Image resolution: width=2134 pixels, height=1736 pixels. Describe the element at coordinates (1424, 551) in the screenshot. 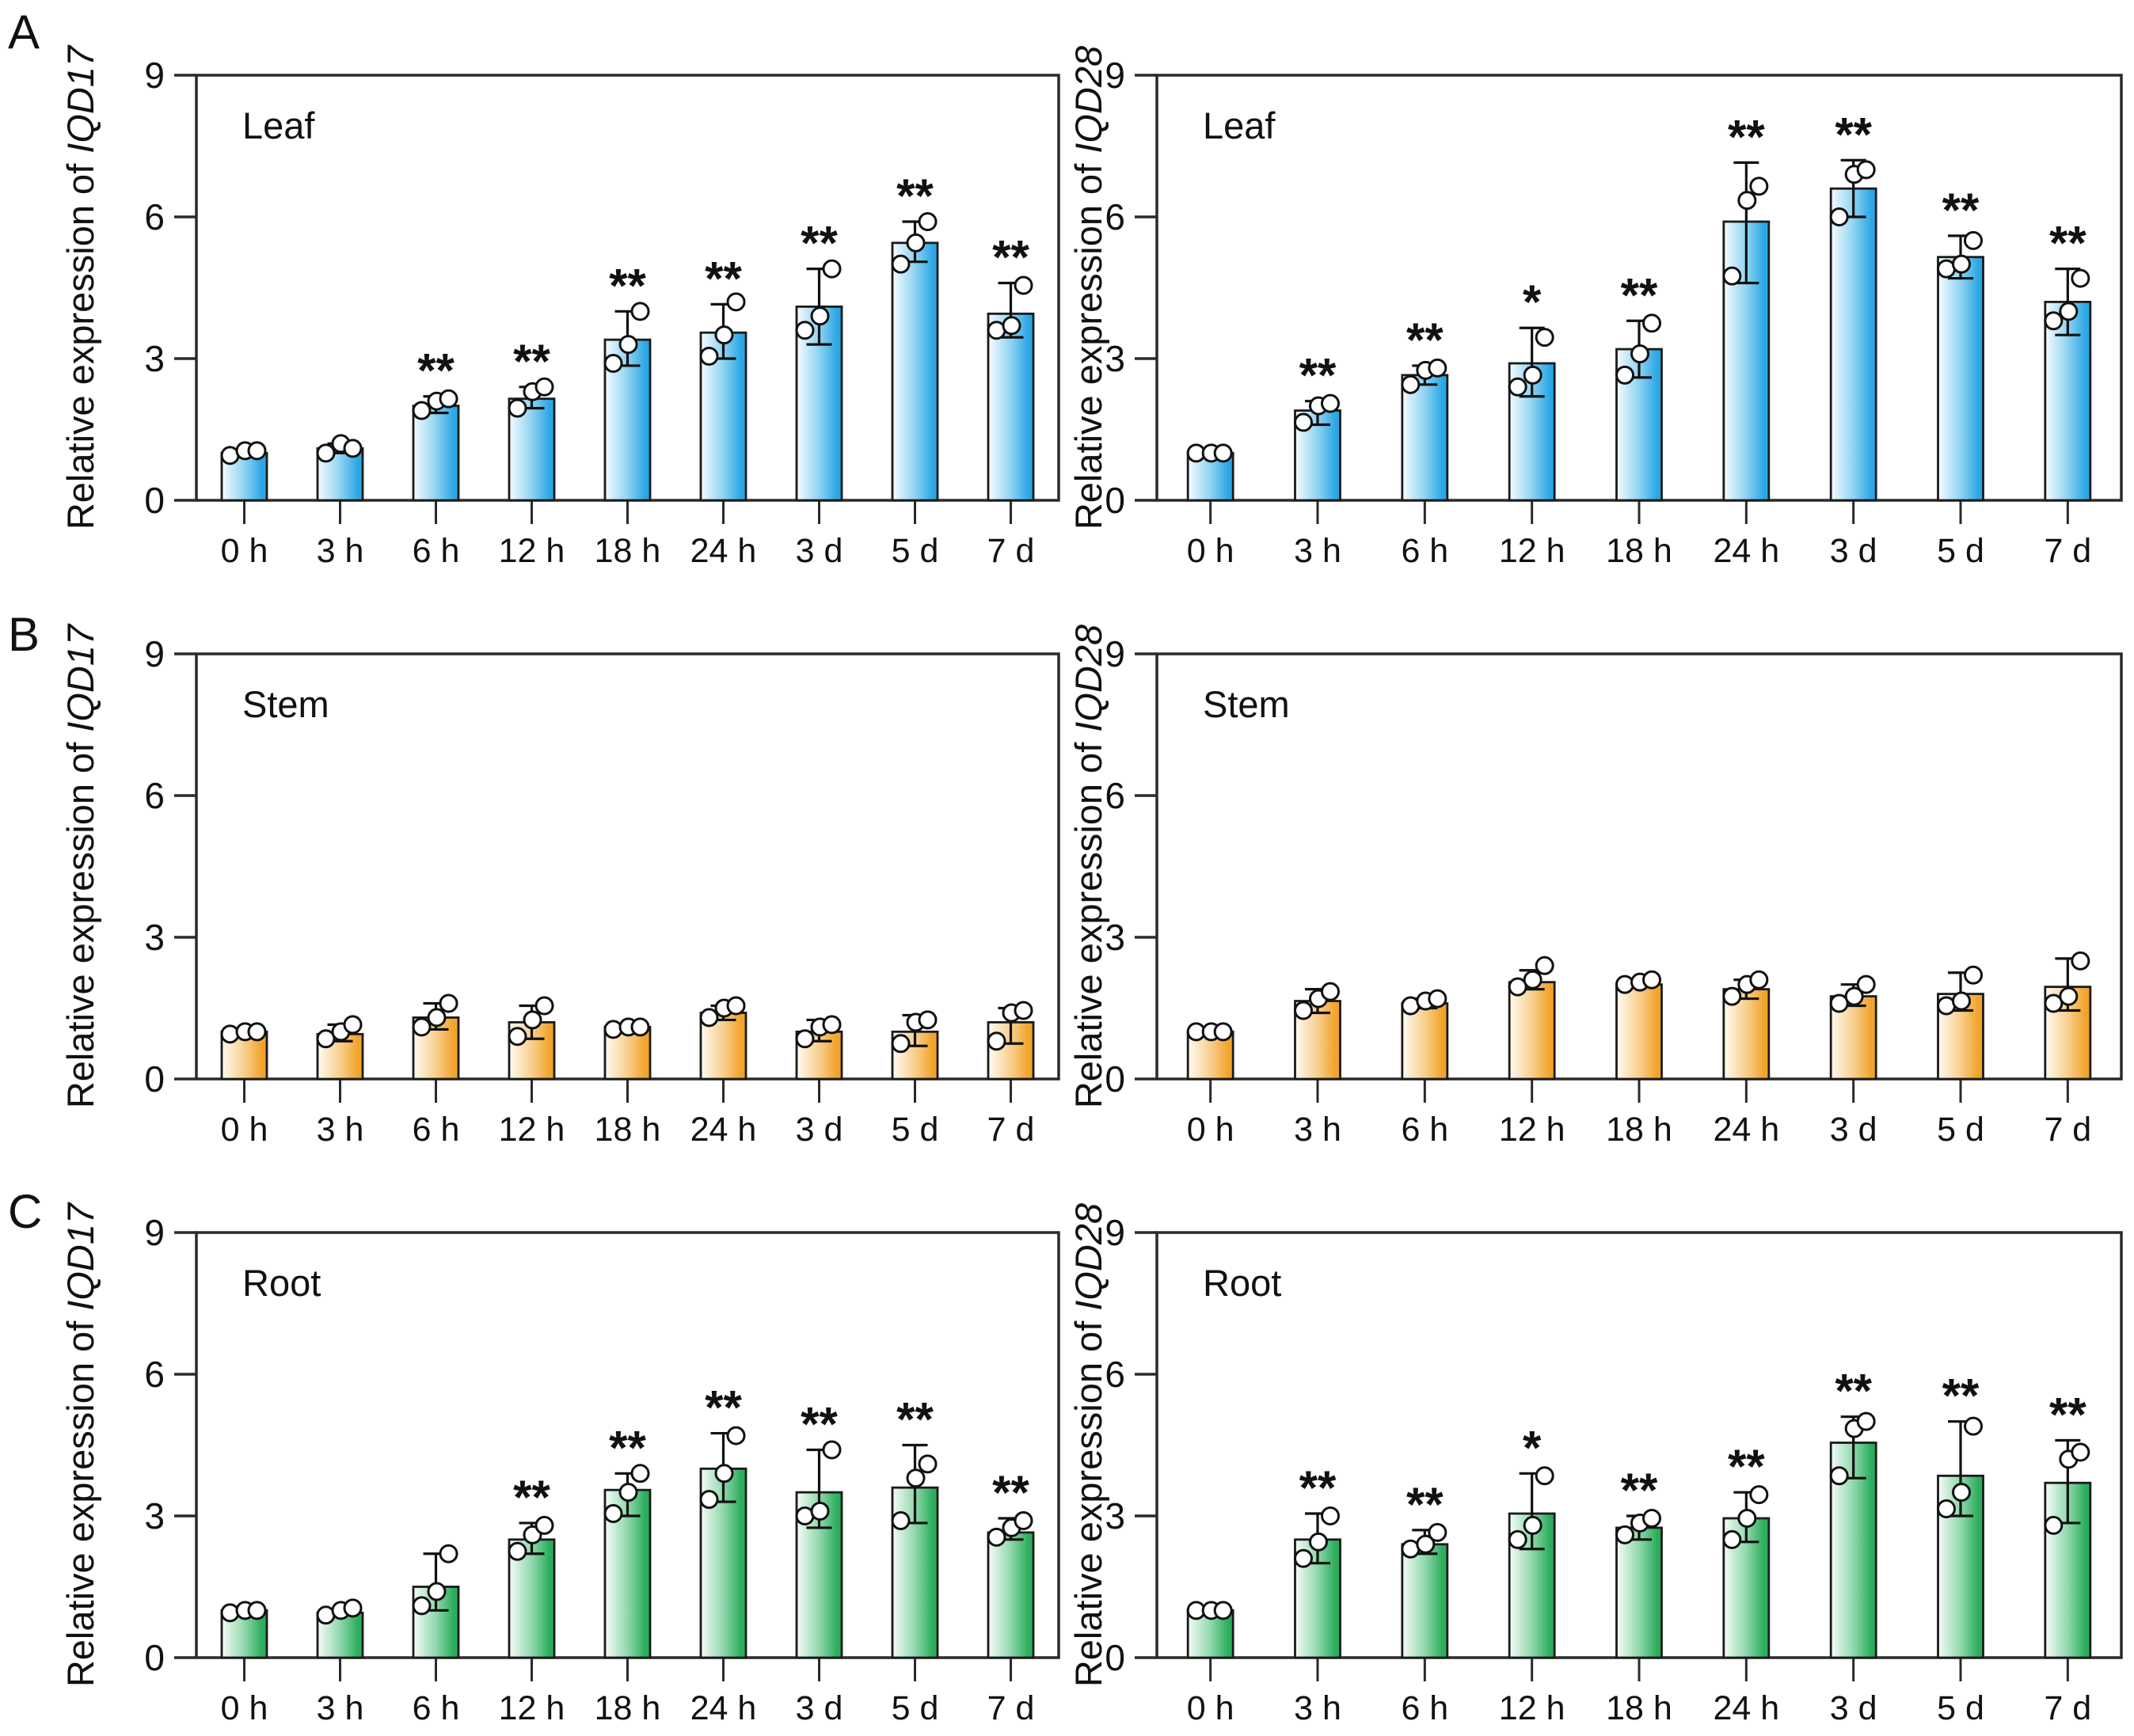

I see `x-tick-label: 6 h` at that location.